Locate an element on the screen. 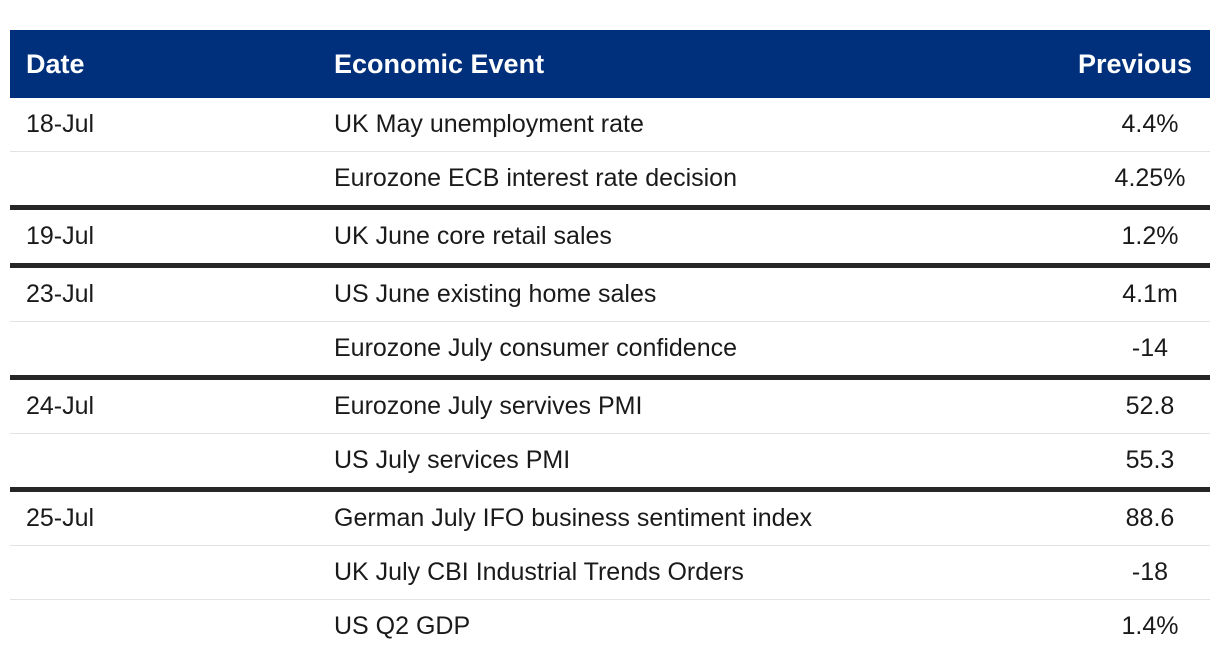 This screenshot has height=662, width=1220. table-row: 18-Jul UK May unemployment rate 4.4% is located at coordinates (610, 124).